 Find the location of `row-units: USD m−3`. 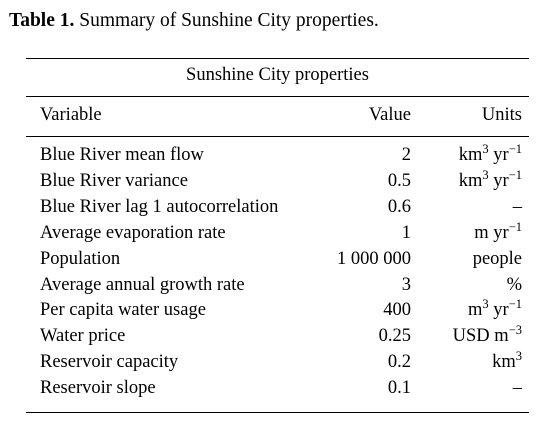

row-units: USD m−3 is located at coordinates (487, 336).